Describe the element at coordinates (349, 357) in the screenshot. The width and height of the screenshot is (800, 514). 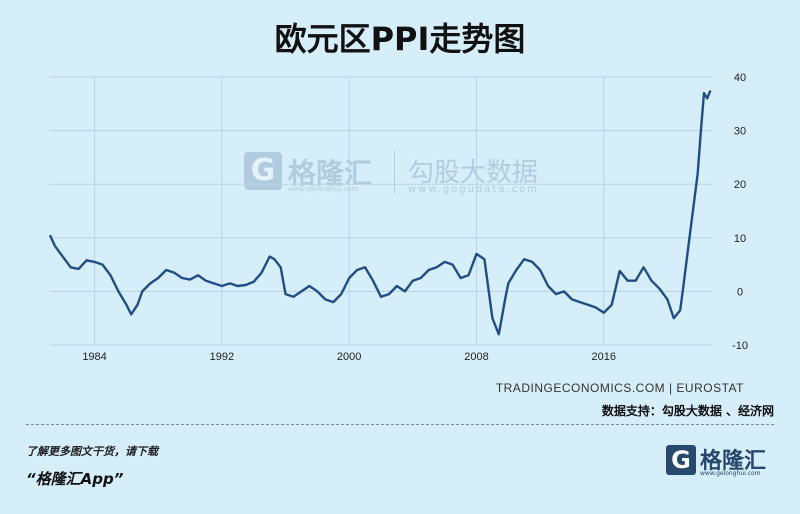
I see `x-tick-label: 2000` at that location.